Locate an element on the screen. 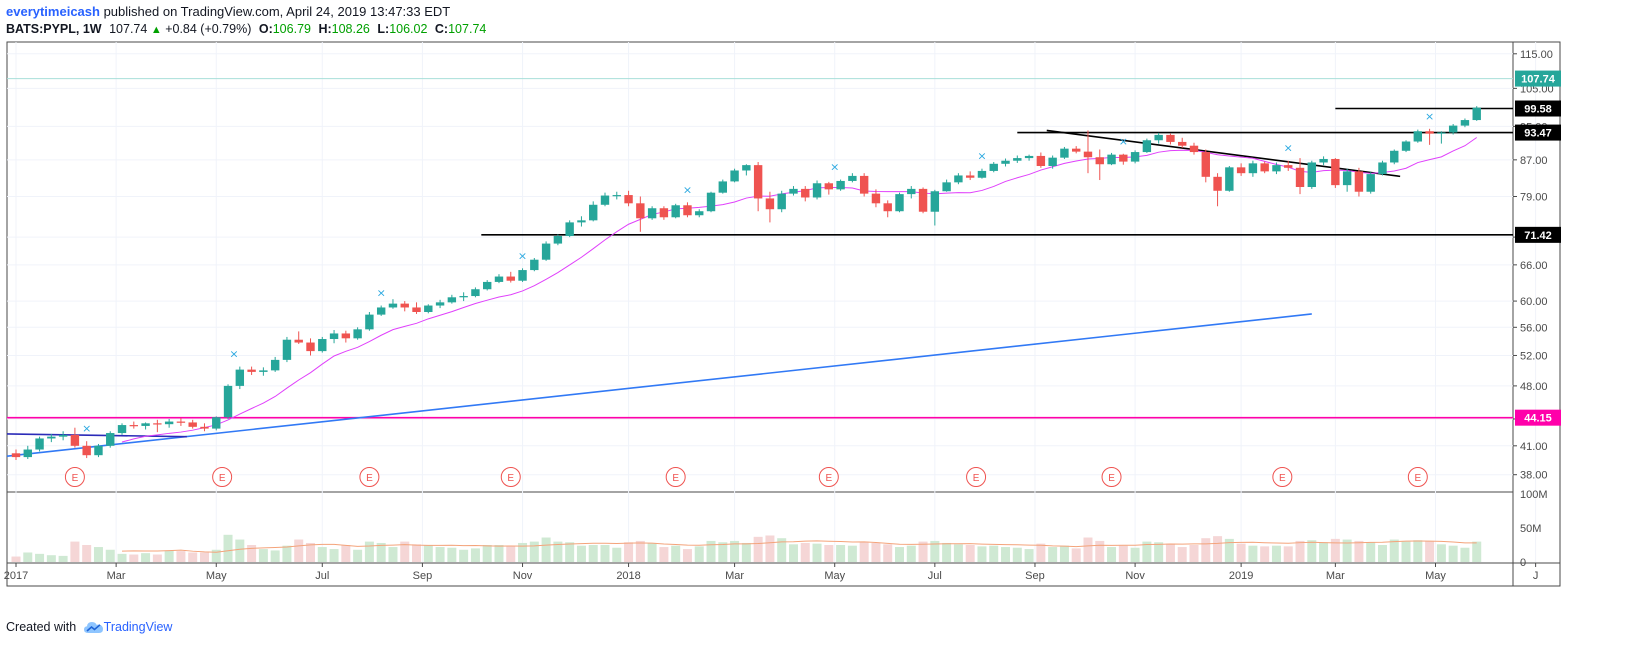 The image size is (1627, 645). tradingview-link: TradingView is located at coordinates (138, 627).